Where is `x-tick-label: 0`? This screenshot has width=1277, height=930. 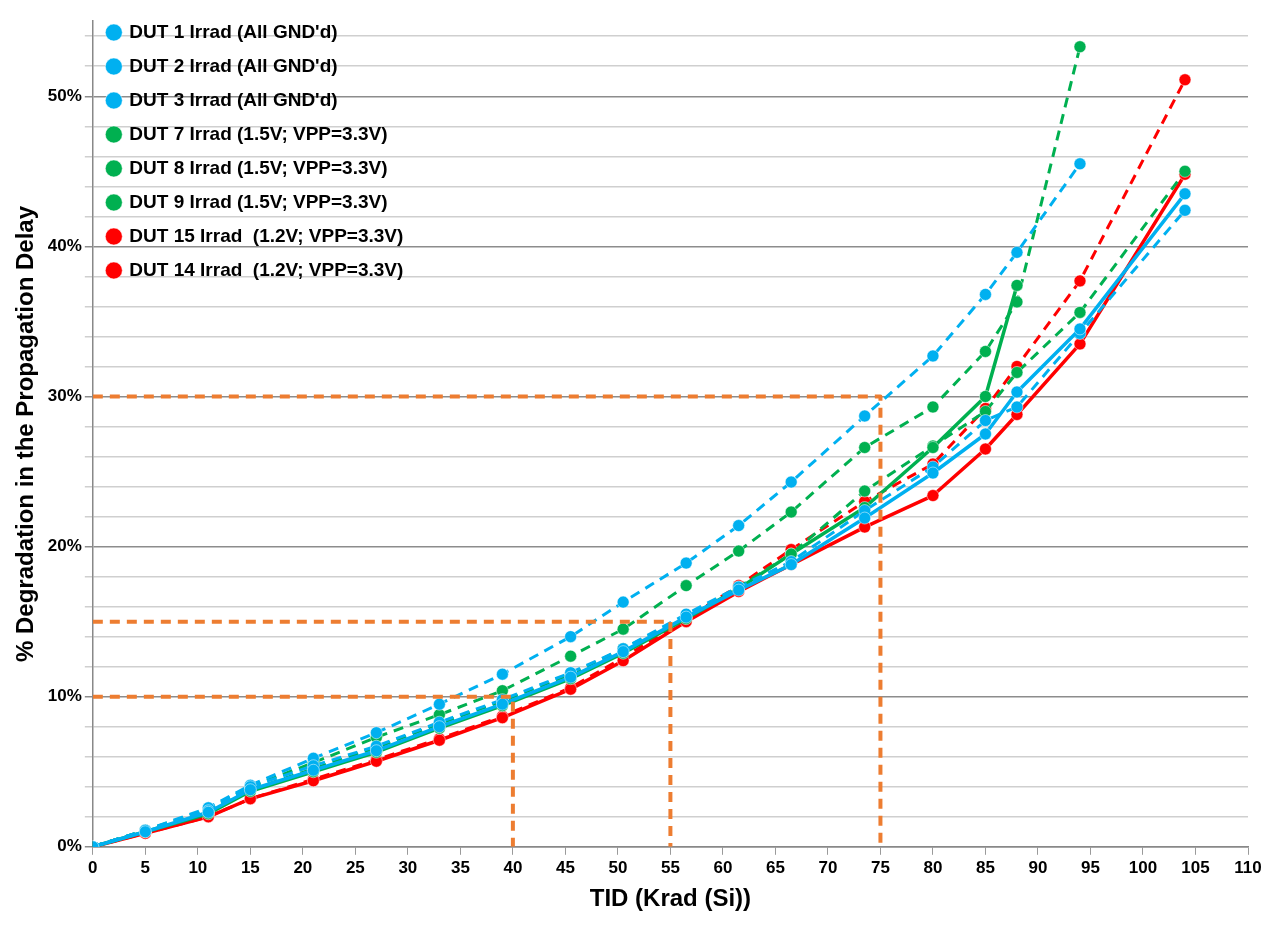 x-tick-label: 0 is located at coordinates (93, 867).